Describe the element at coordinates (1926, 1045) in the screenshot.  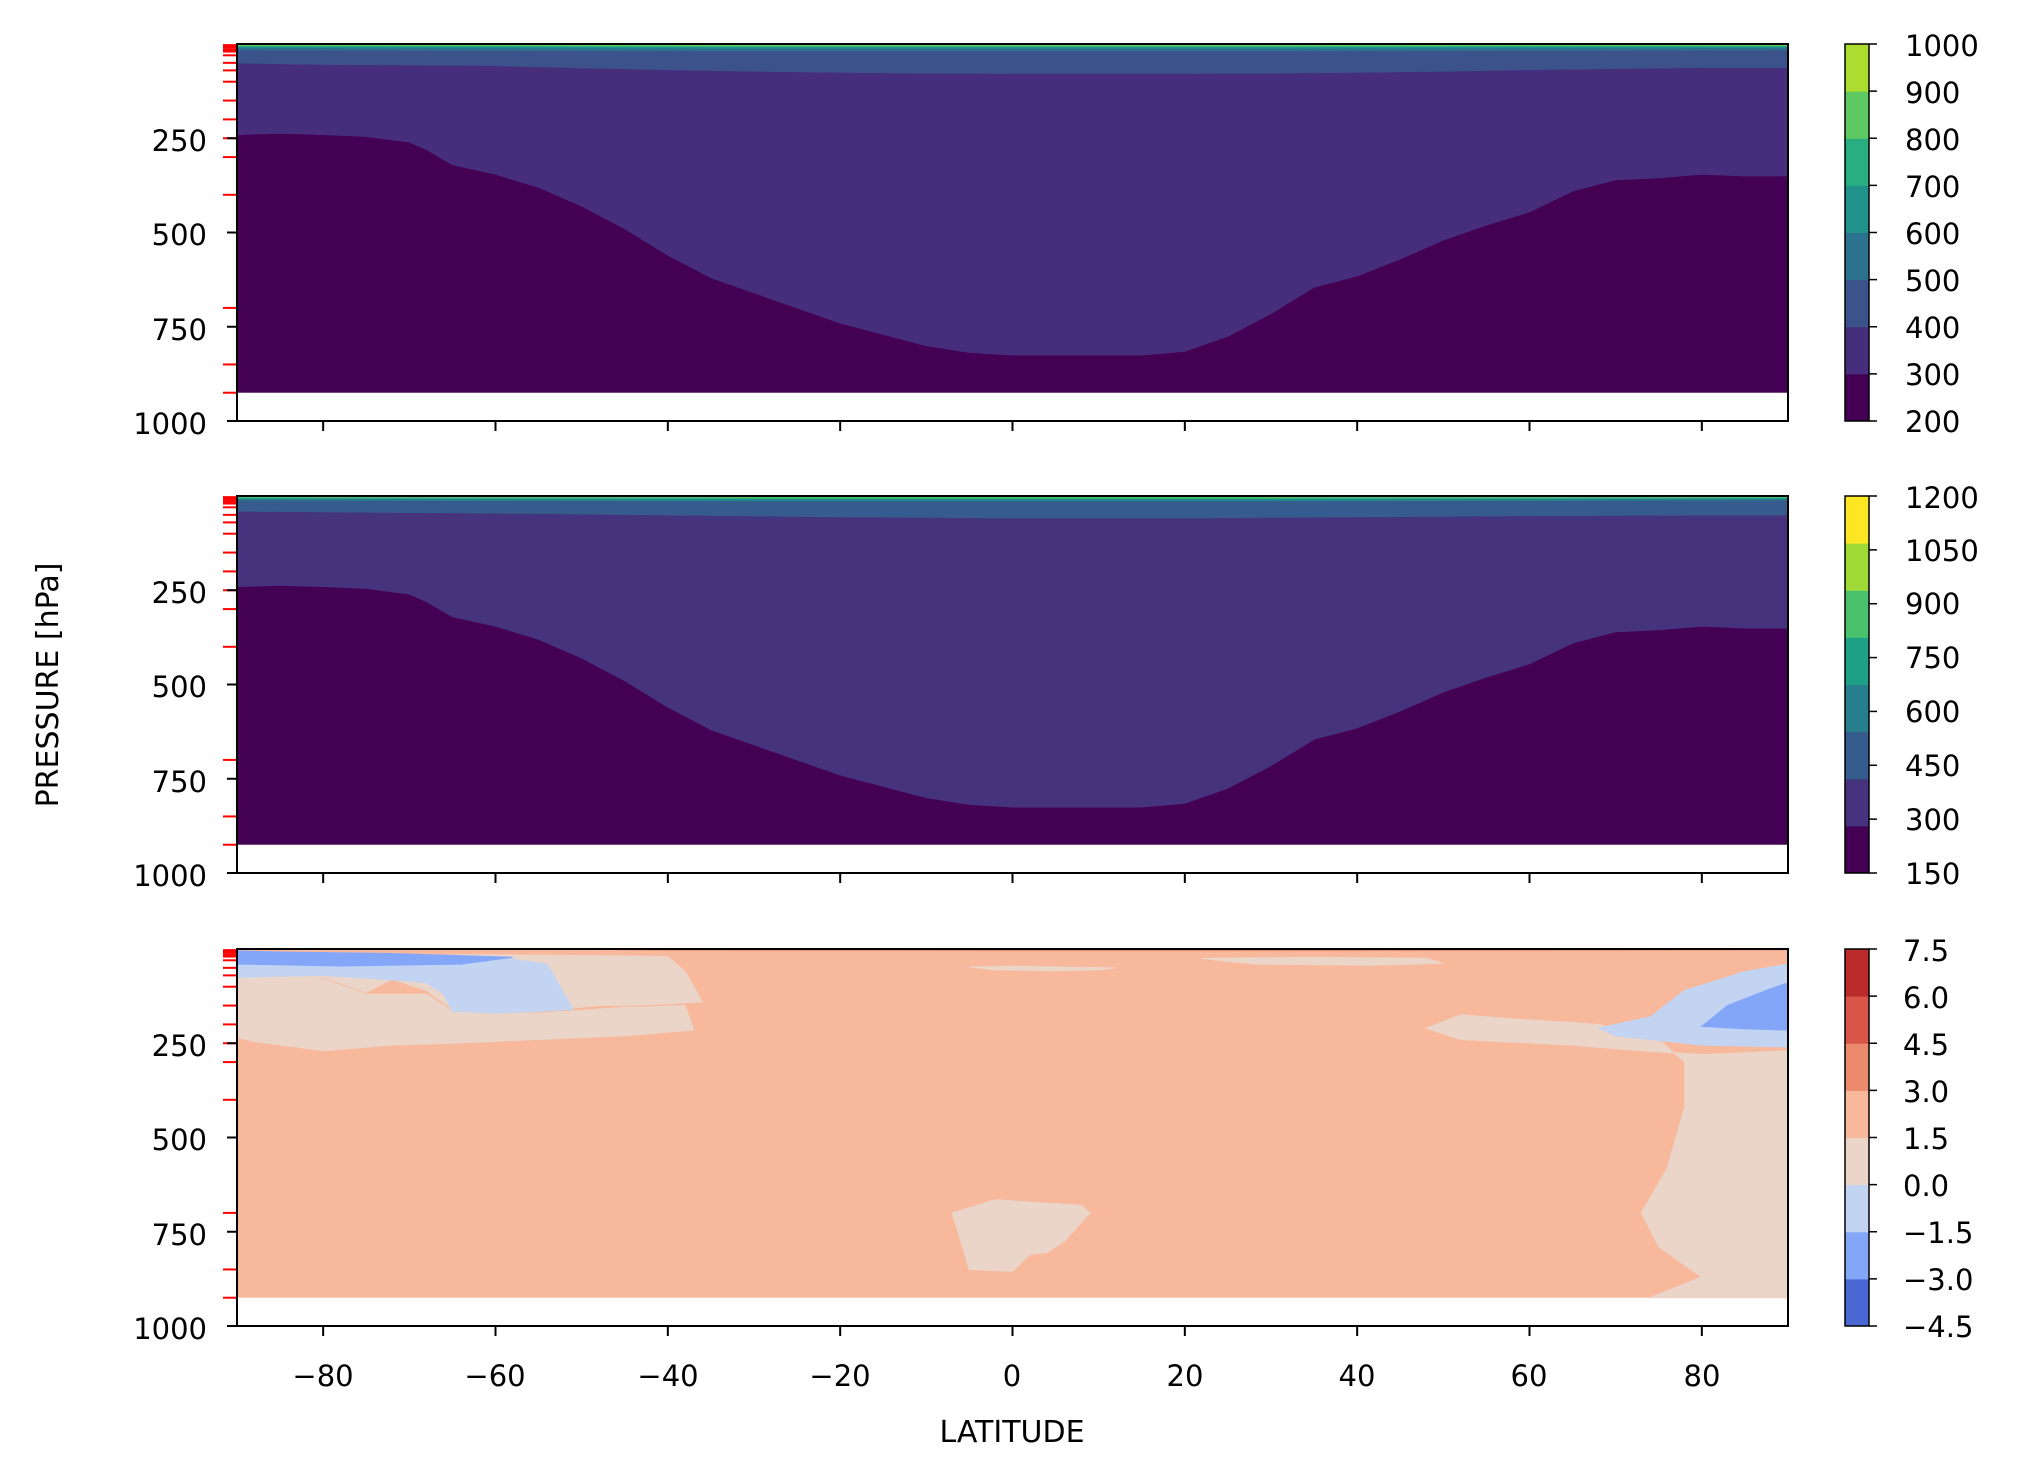
I see `colorbar-tick-label: 4.5` at that location.